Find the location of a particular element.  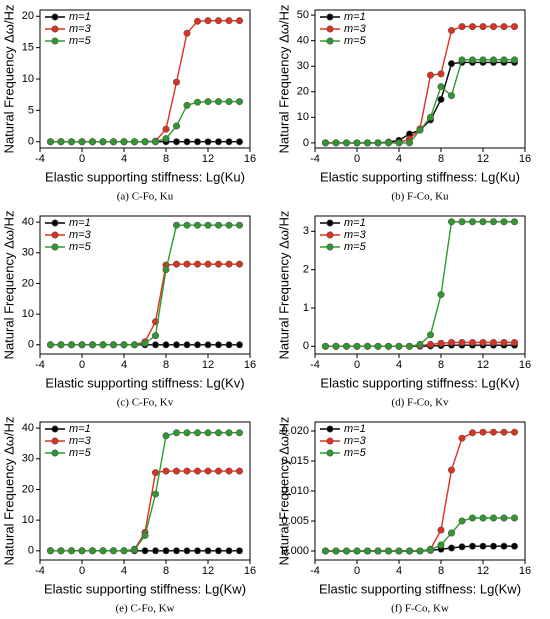

y-tick-label: 3 is located at coordinates (306, 231).